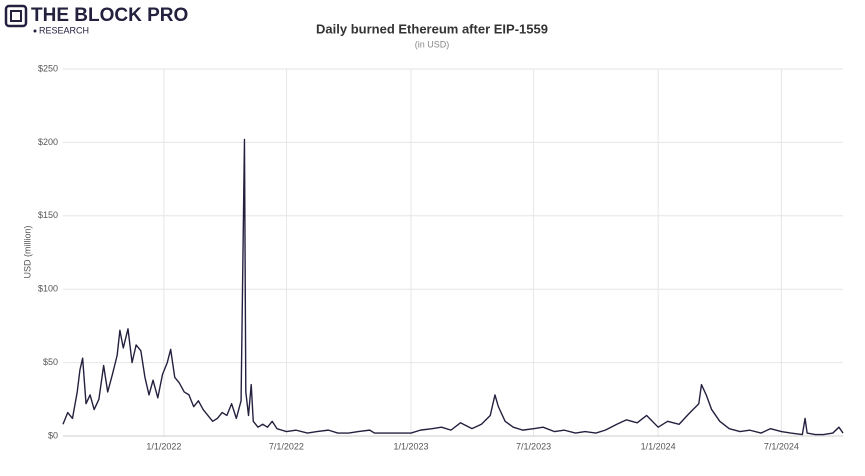 This screenshot has height=476, width=865. What do you see at coordinates (48, 215) in the screenshot?
I see `y-tick-label: $150` at bounding box center [48, 215].